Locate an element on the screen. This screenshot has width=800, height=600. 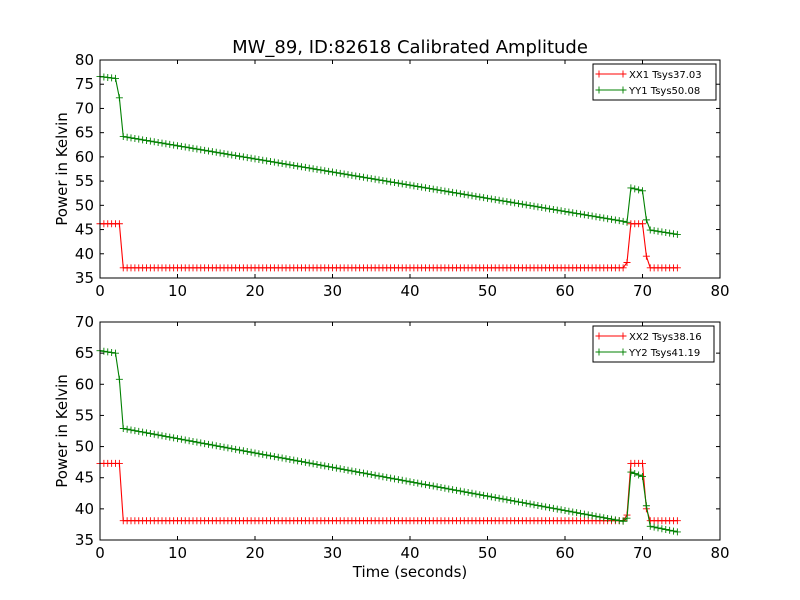
y-tick-label: 80 is located at coordinates (84, 60).